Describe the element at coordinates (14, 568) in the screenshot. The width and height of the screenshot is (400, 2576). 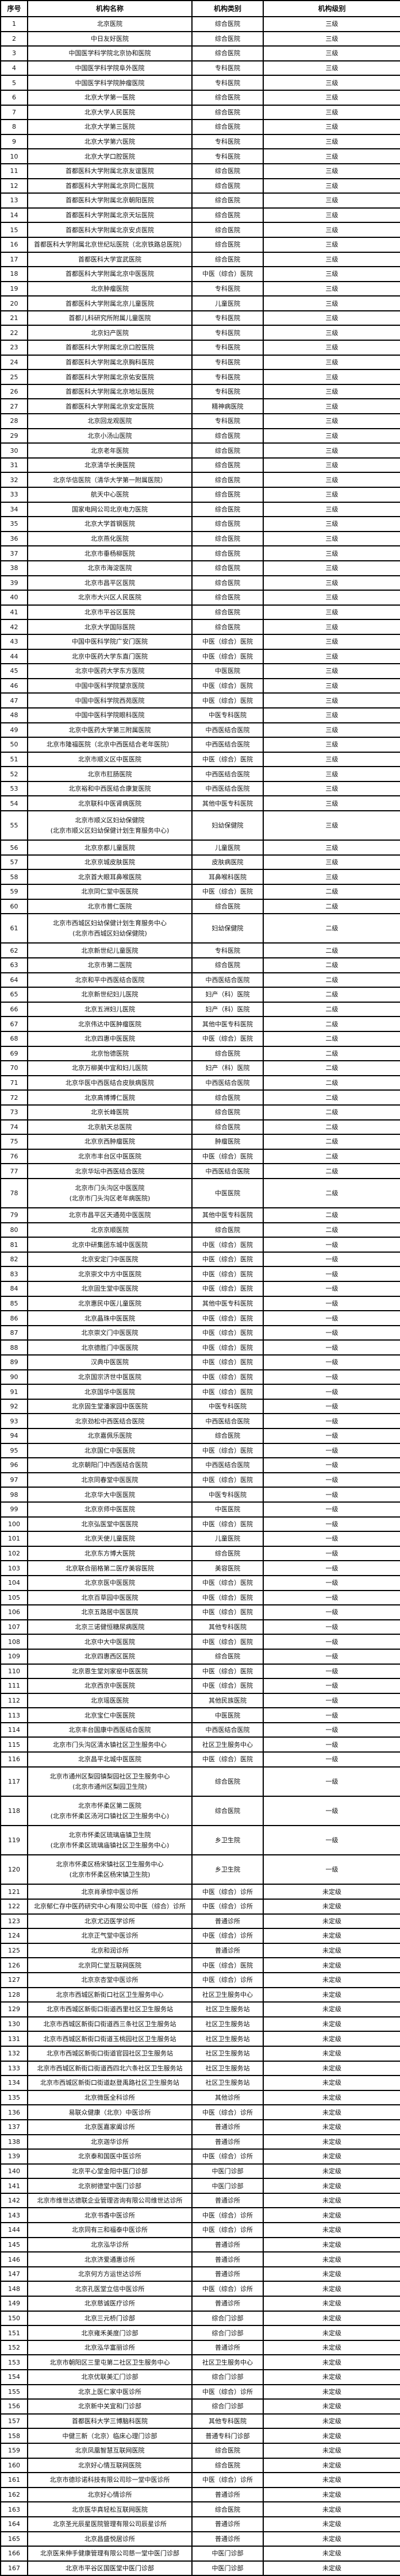
I see `row-number-cell: 38` at that location.